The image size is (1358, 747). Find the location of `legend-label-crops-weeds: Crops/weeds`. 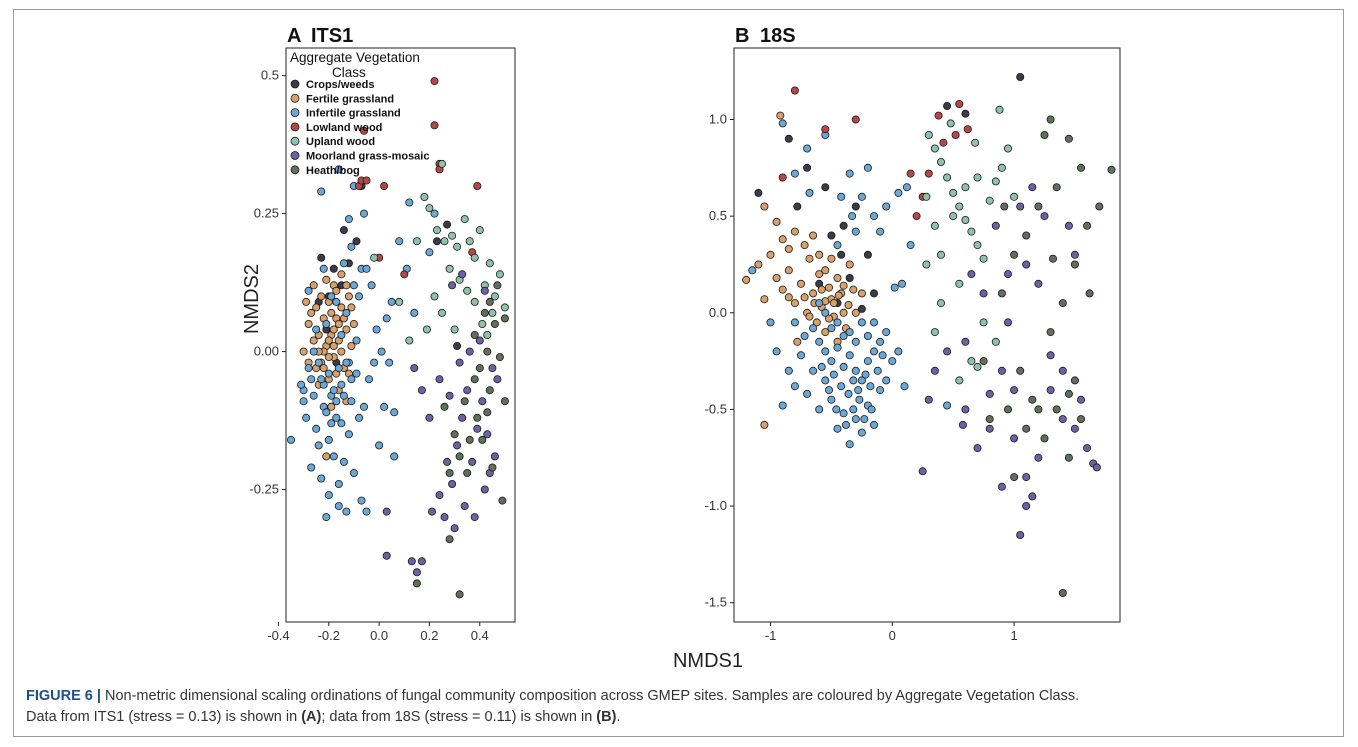

legend-label-crops-weeds: Crops/weeds is located at coordinates (340, 85).